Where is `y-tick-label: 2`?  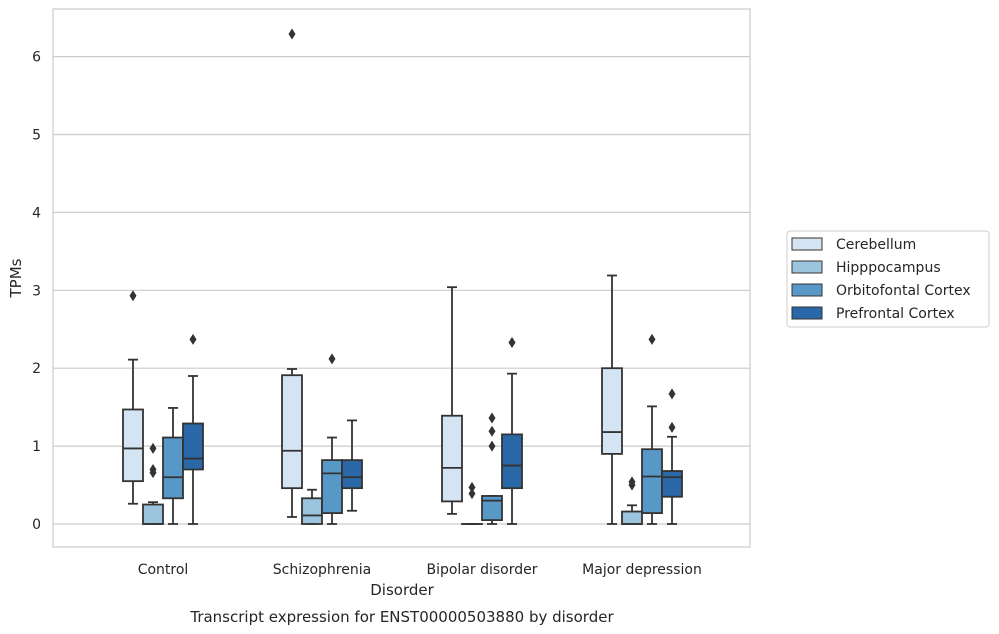 y-tick-label: 2 is located at coordinates (36, 369).